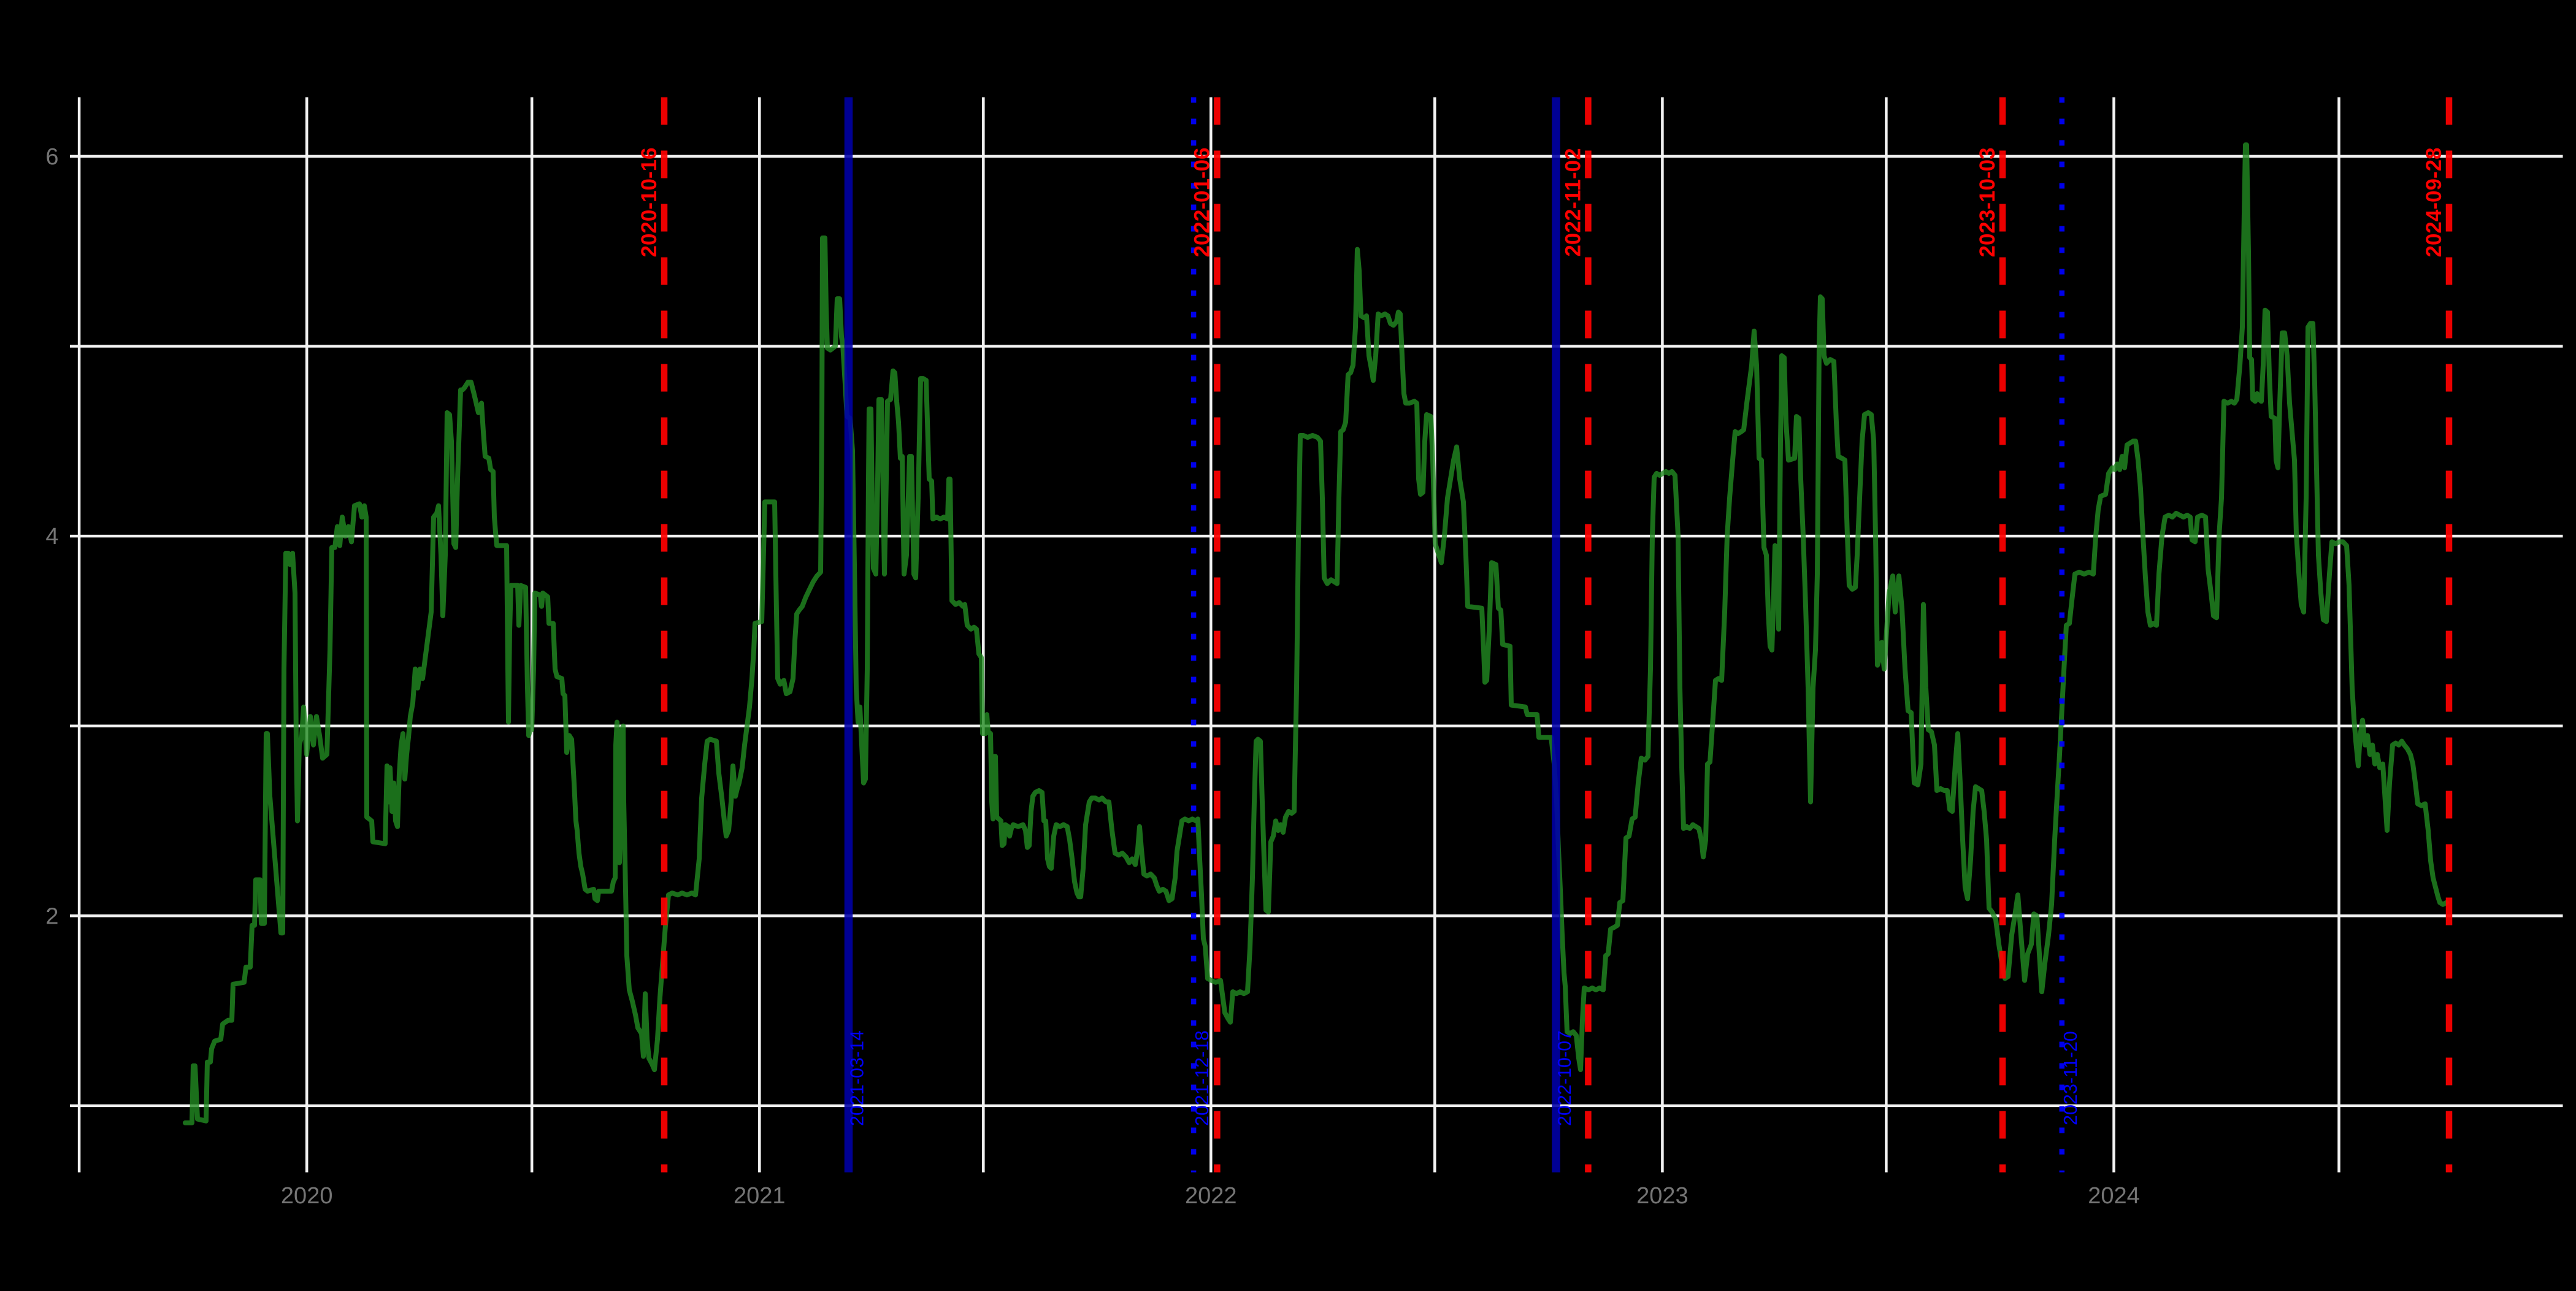 This screenshot has height=1291, width=2576. Describe the element at coordinates (51, 157) in the screenshot. I see `svg-text: 6` at that location.